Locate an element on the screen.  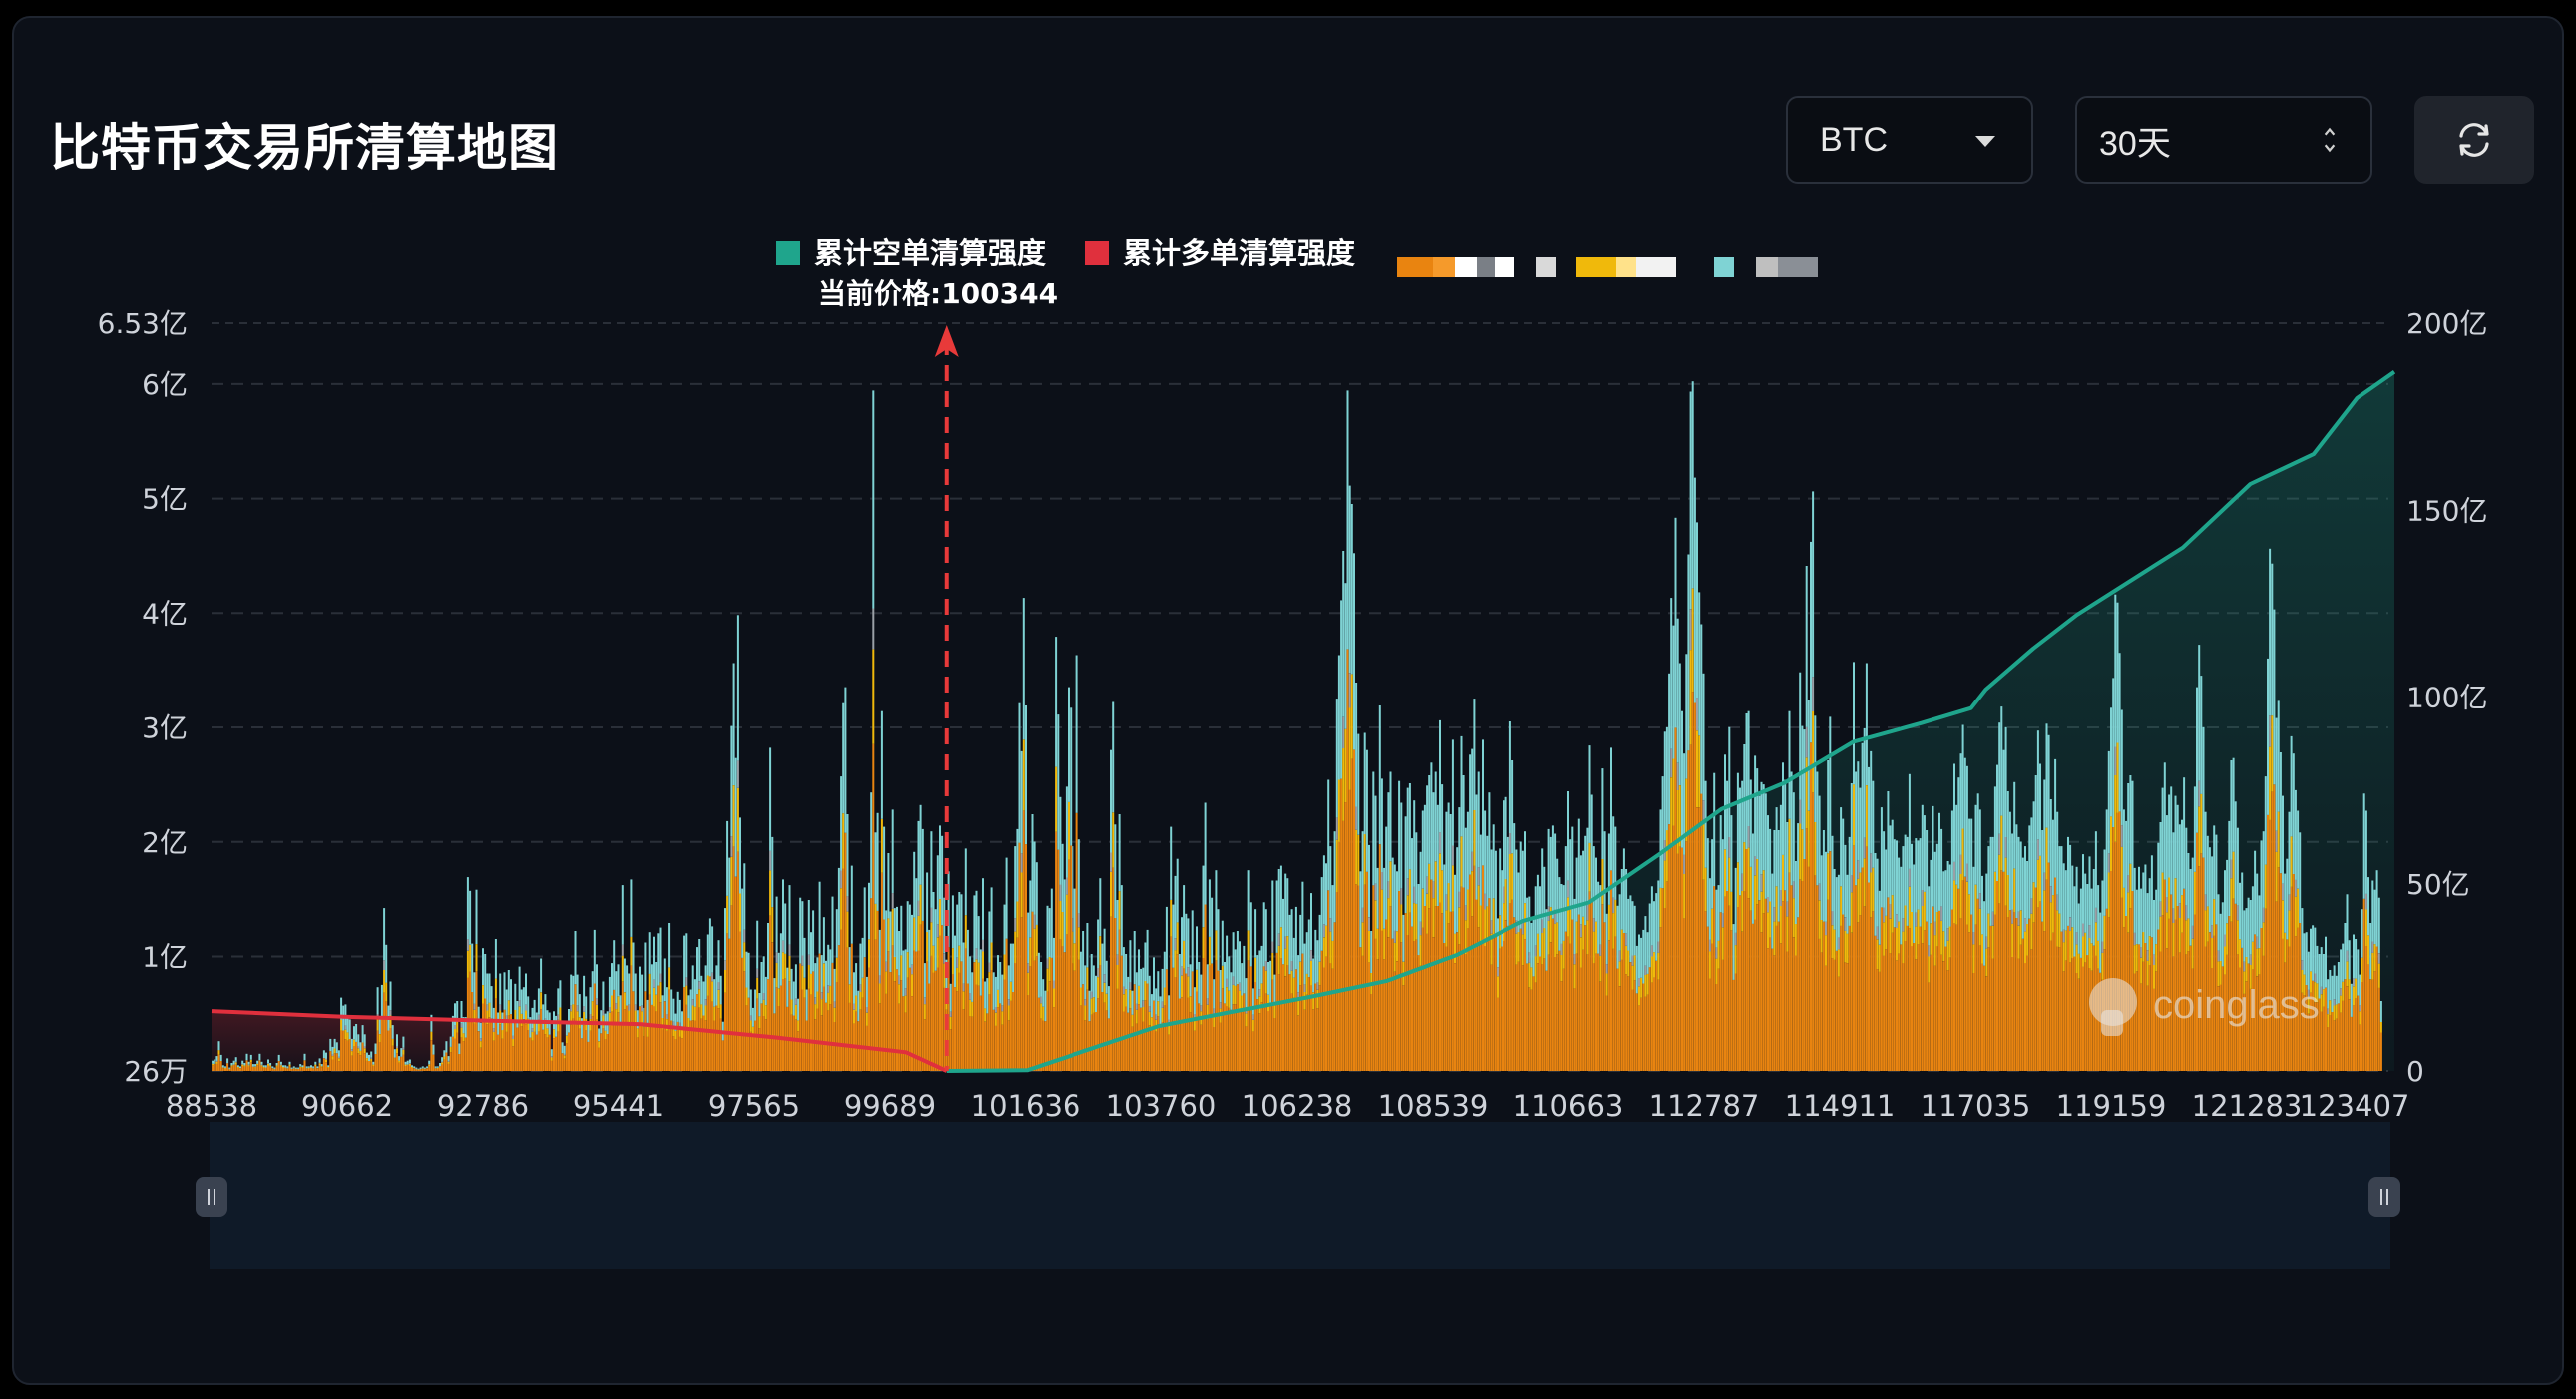
refresh-button is located at coordinates (2474, 140).